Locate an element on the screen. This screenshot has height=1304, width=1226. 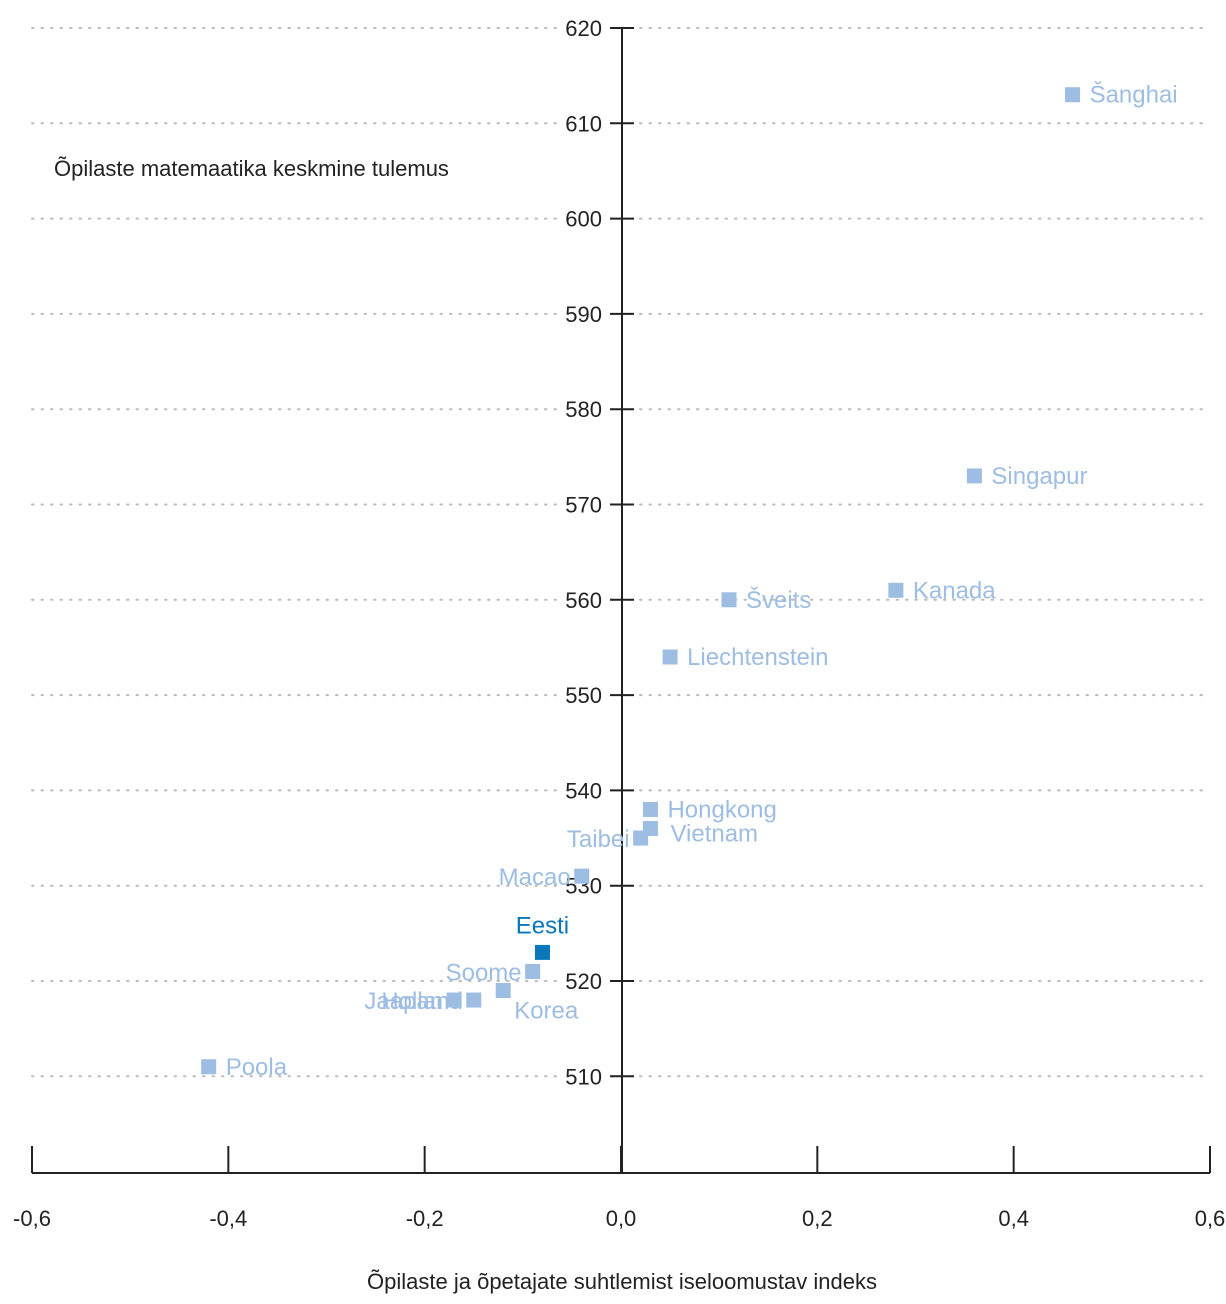
y-tick-label: 560 is located at coordinates (583, 600).